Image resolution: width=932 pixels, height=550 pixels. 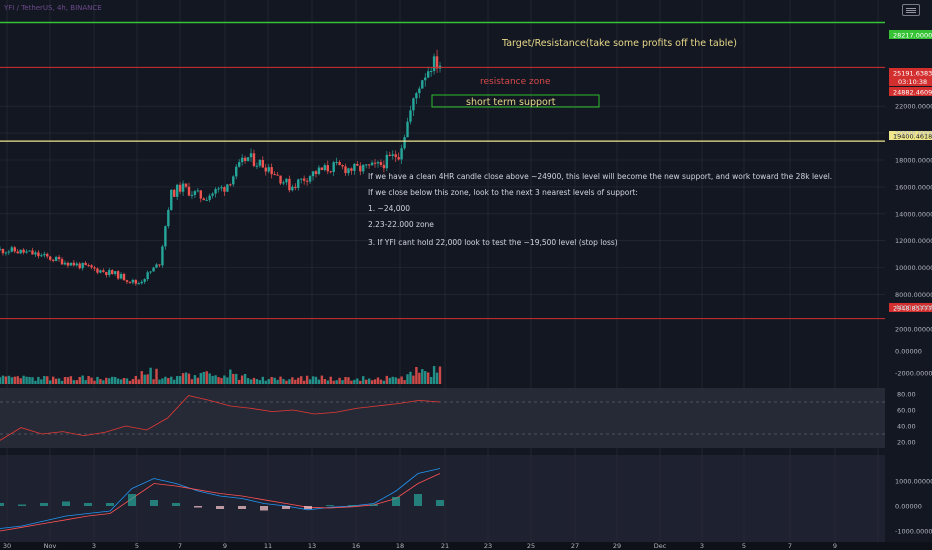 What do you see at coordinates (906, 411) in the screenshot?
I see `rsi-tick-2: 60.00` at bounding box center [906, 411].